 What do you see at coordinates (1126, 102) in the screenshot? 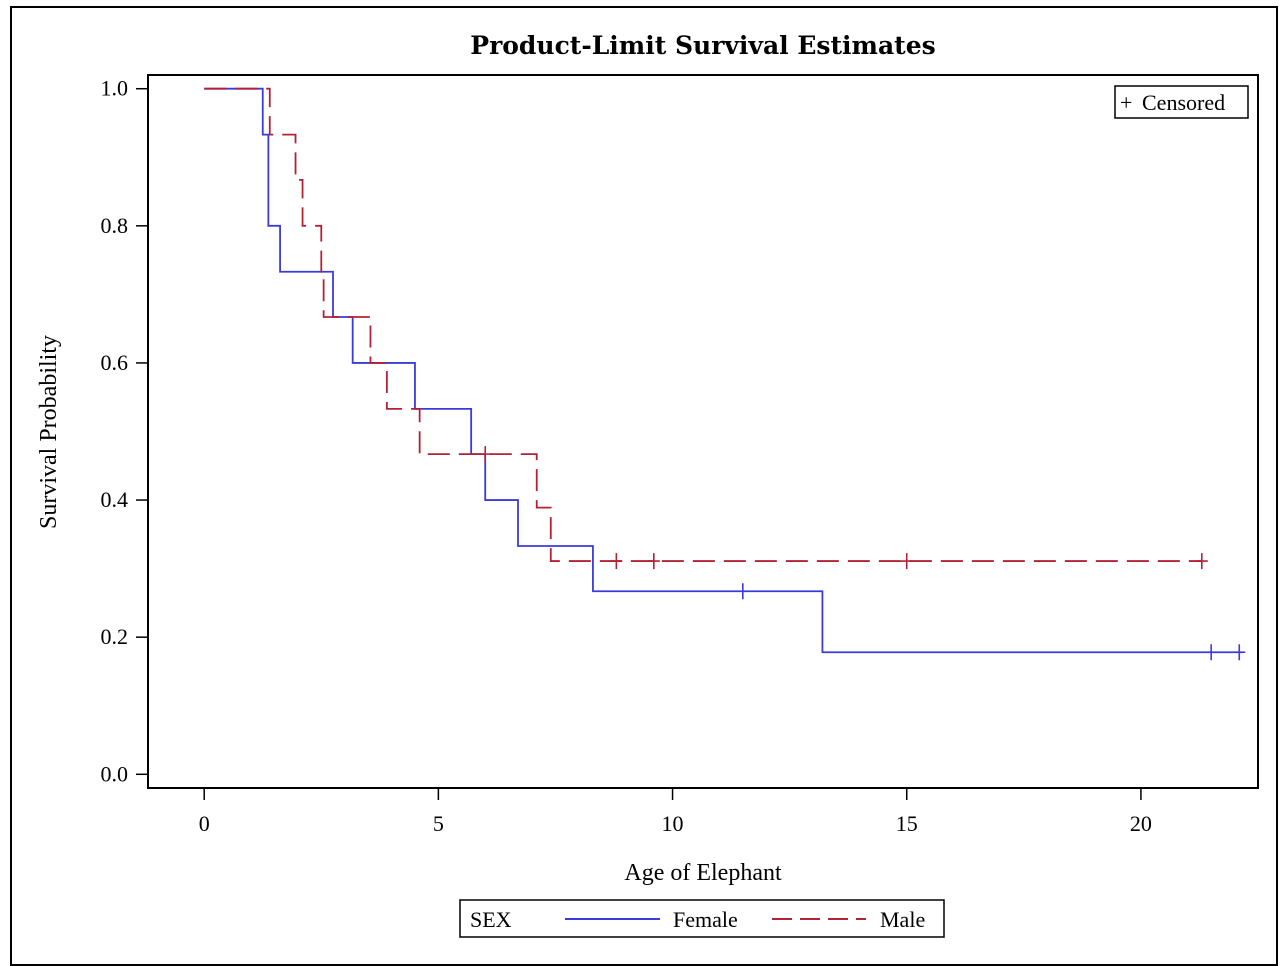
I see `censored-inset-symbol: +` at bounding box center [1126, 102].